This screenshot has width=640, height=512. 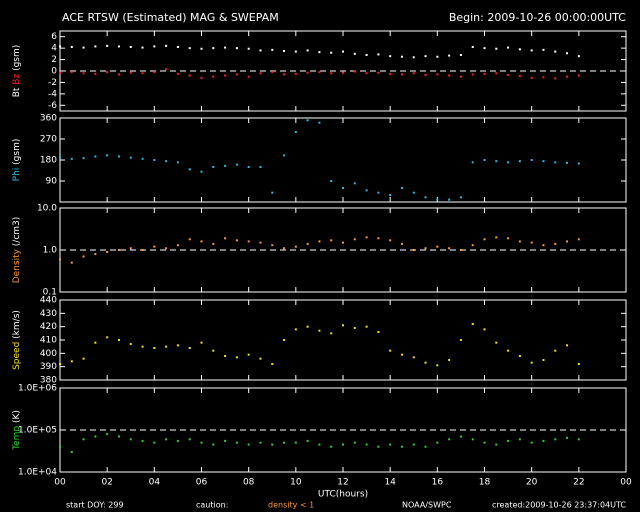 What do you see at coordinates (212, 505) in the screenshot?
I see `caution: caution:` at bounding box center [212, 505].